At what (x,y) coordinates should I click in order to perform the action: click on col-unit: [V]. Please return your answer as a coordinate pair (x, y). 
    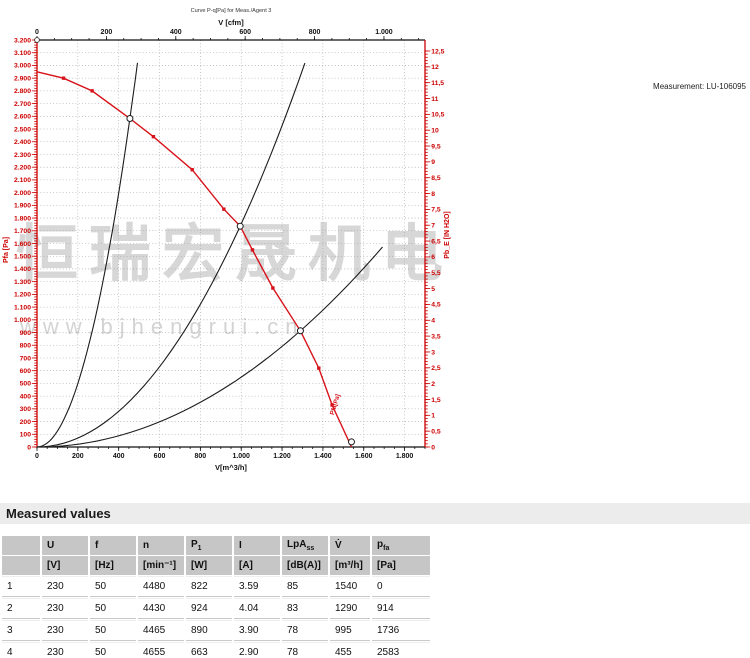
    Looking at the image, I should click on (65, 565).